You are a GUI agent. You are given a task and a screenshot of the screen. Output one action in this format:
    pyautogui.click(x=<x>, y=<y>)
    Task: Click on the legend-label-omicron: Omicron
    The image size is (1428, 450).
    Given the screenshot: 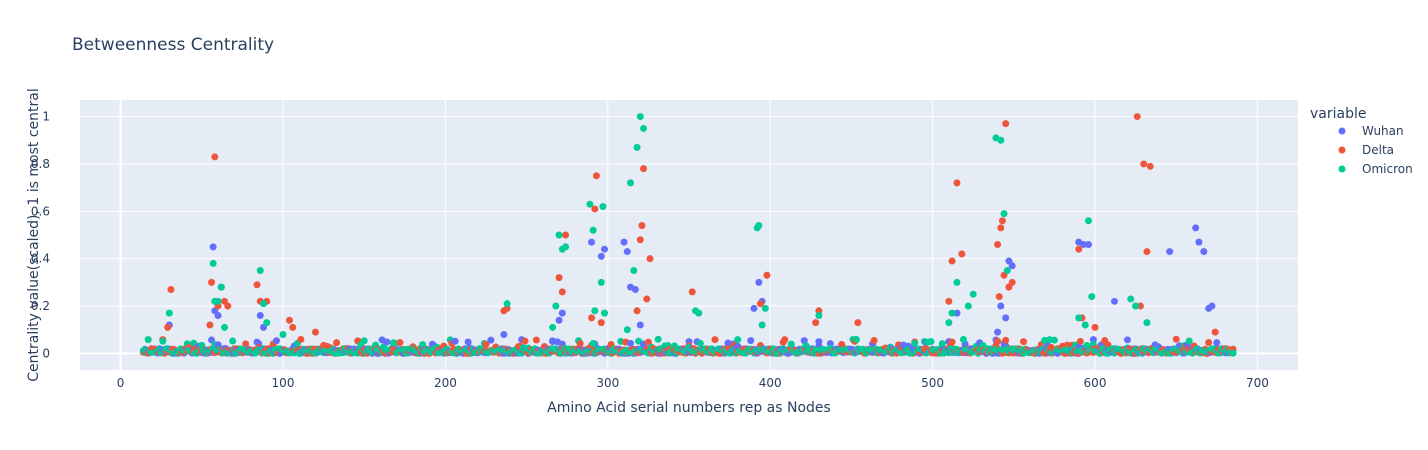 What is the action you would take?
    pyautogui.click(x=1387, y=169)
    